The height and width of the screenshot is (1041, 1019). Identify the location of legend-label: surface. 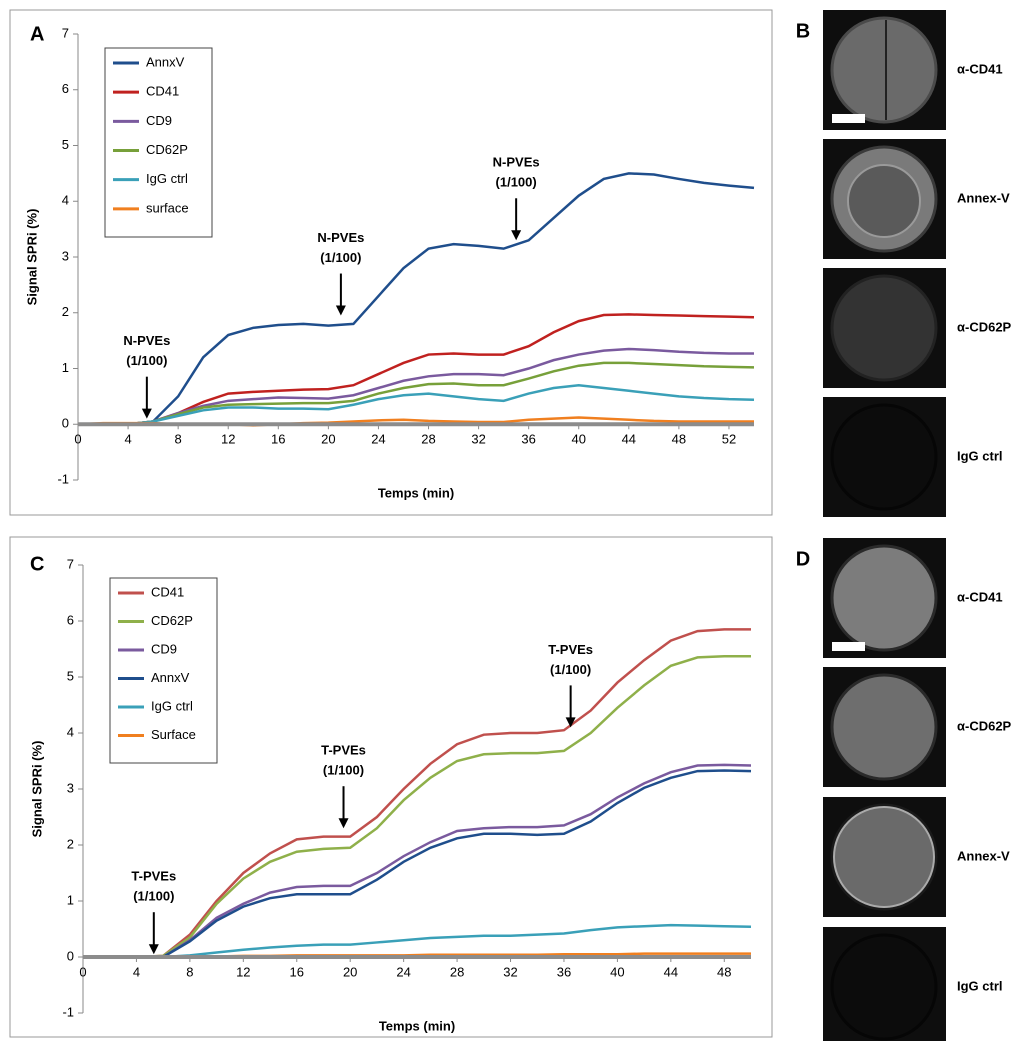
(167, 207).